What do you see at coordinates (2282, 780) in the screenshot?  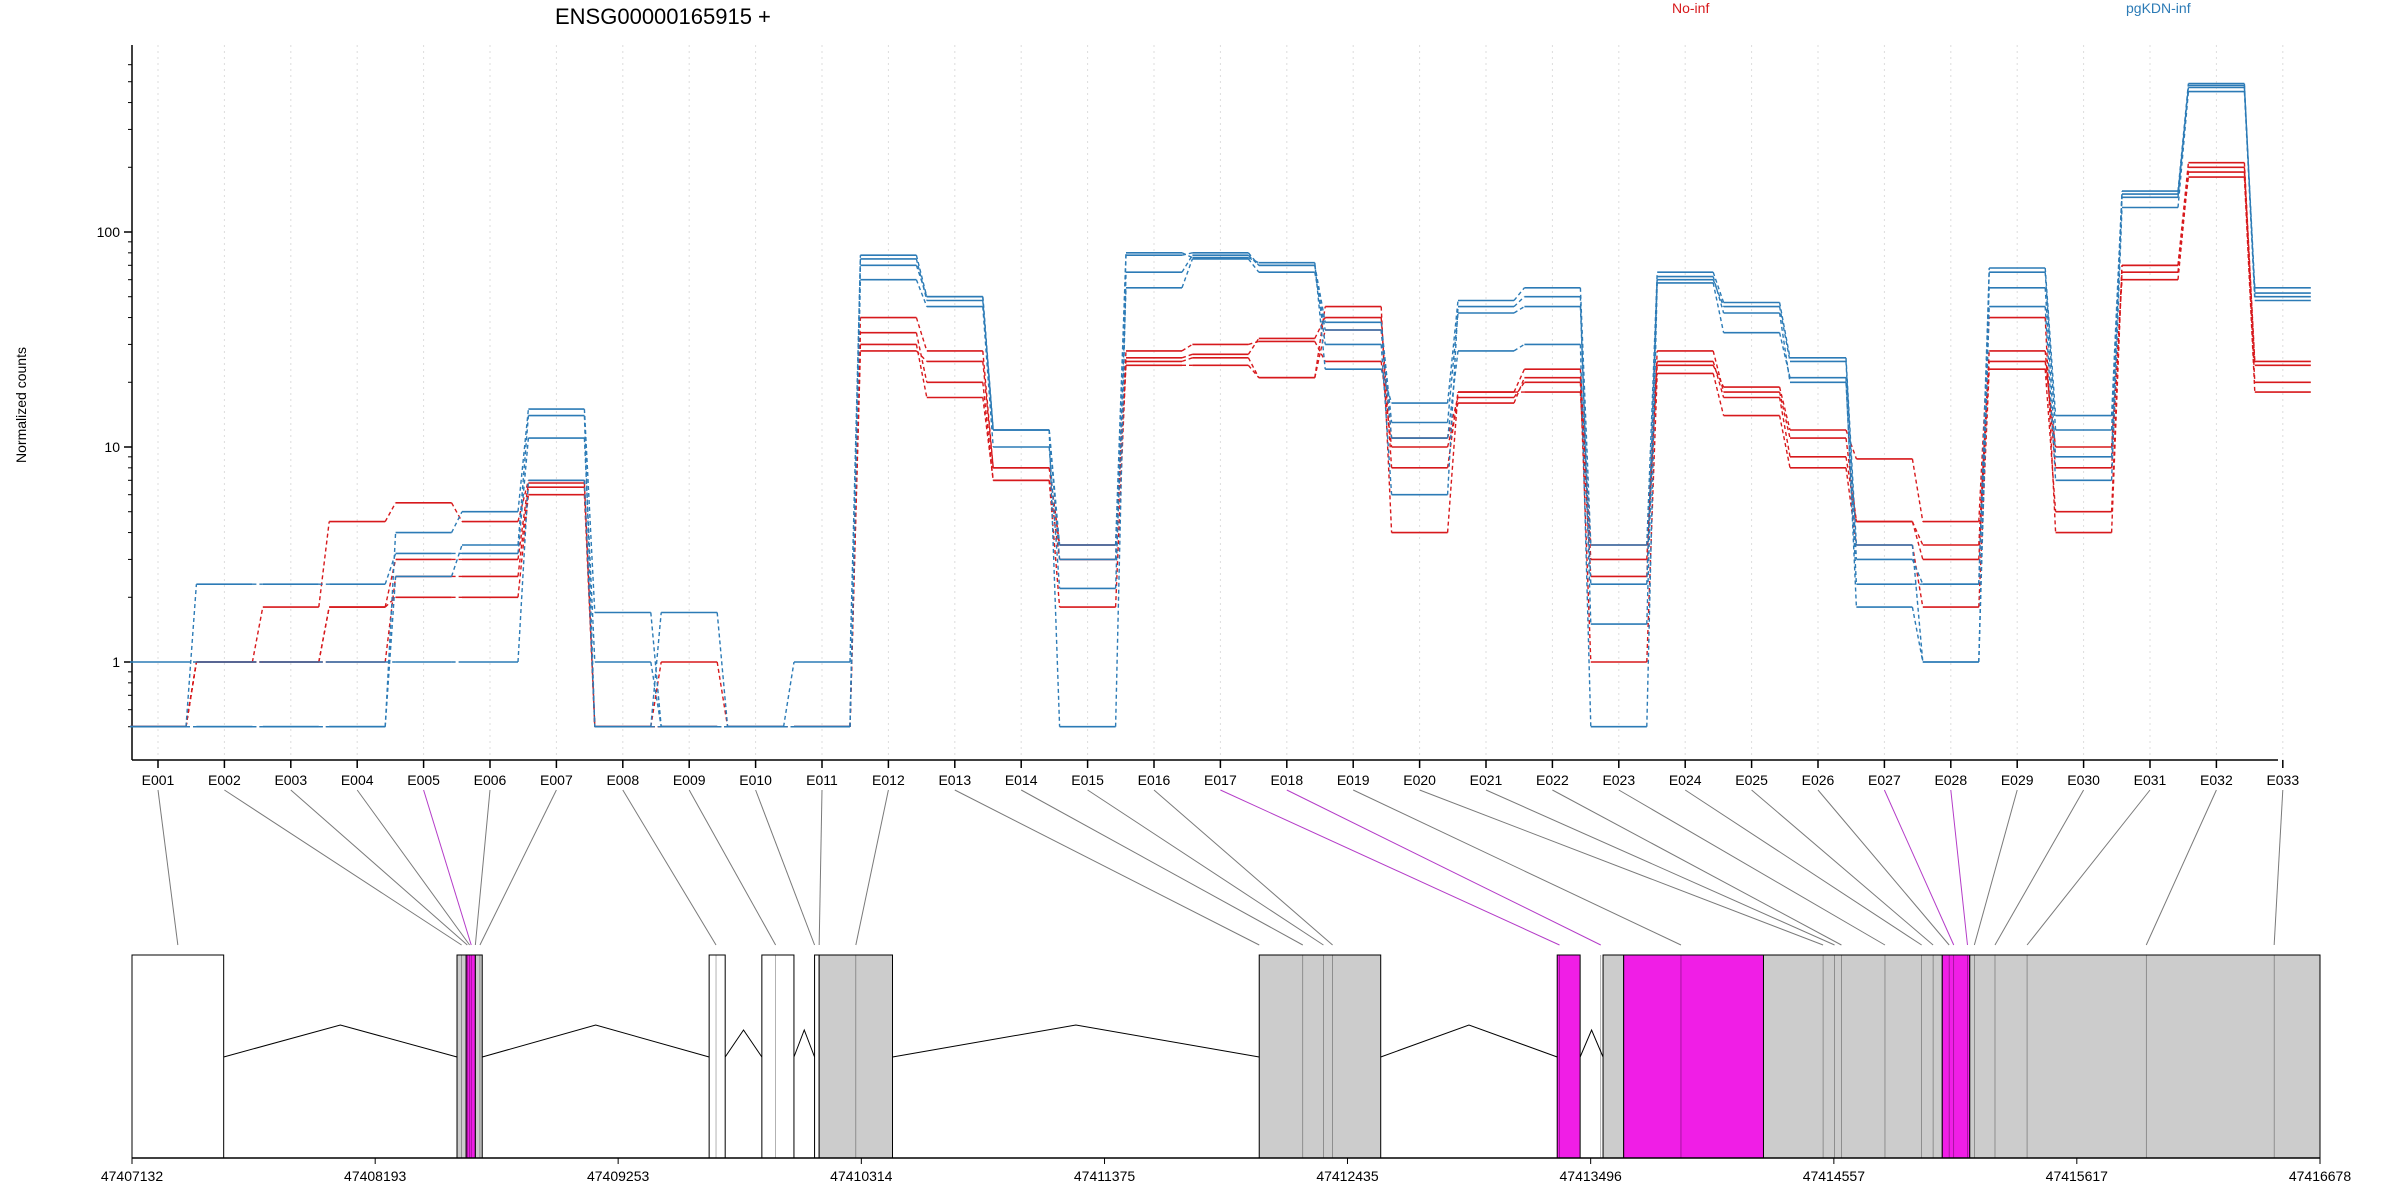 I see `x-tick-label-e033: E033` at bounding box center [2282, 780].